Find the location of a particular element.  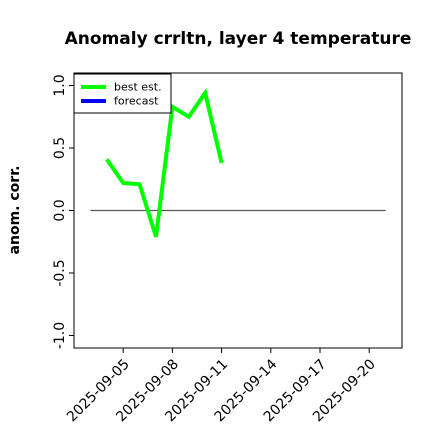

y-tick-label: 0.5 is located at coordinates (60, 148).